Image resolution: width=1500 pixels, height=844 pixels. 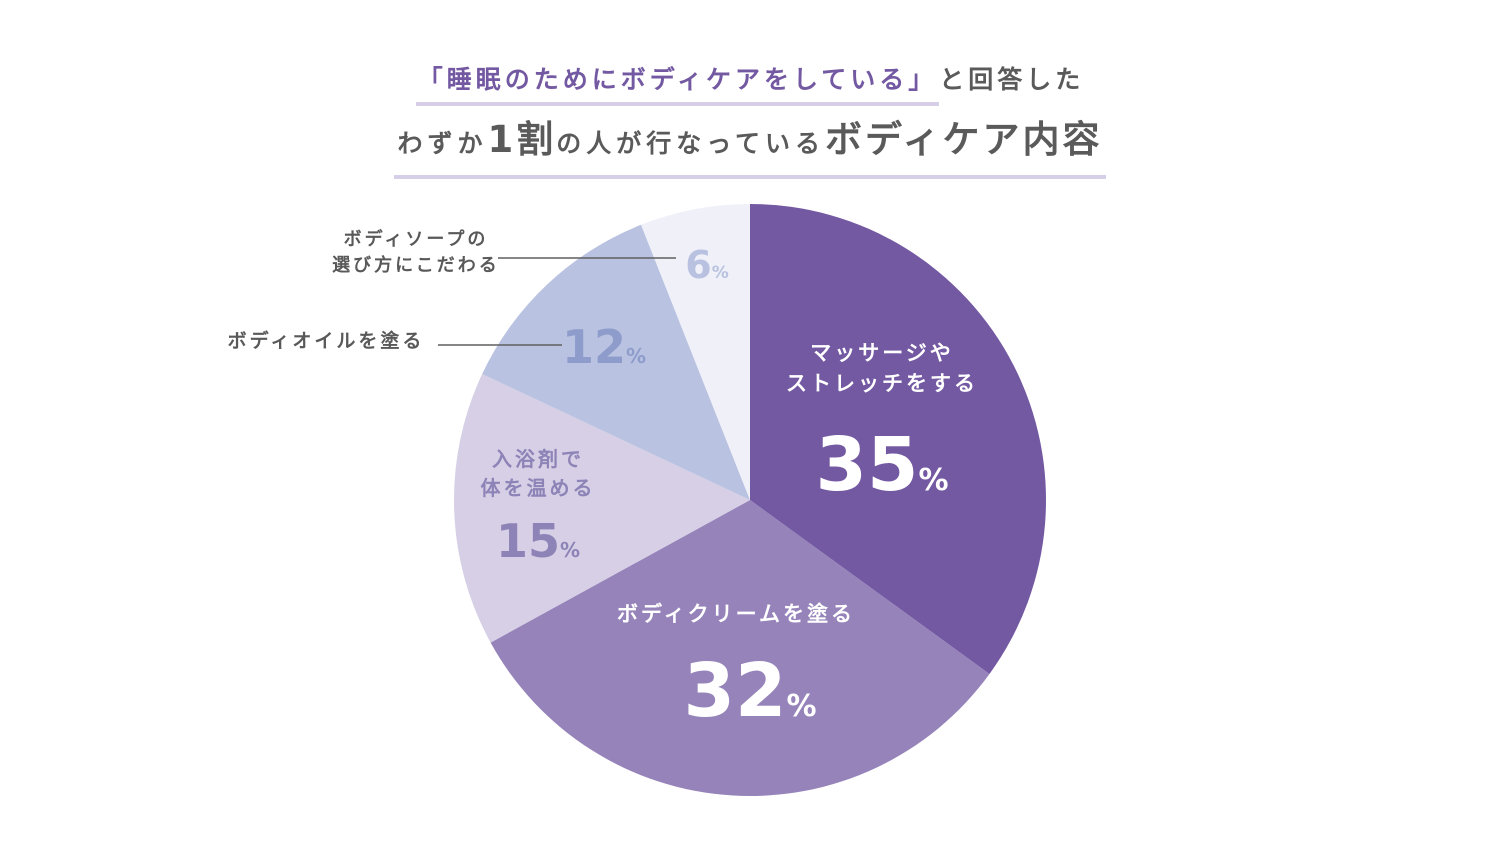 What do you see at coordinates (602, 508) in the screenshot?
I see `pie-slice-bath` at bounding box center [602, 508].